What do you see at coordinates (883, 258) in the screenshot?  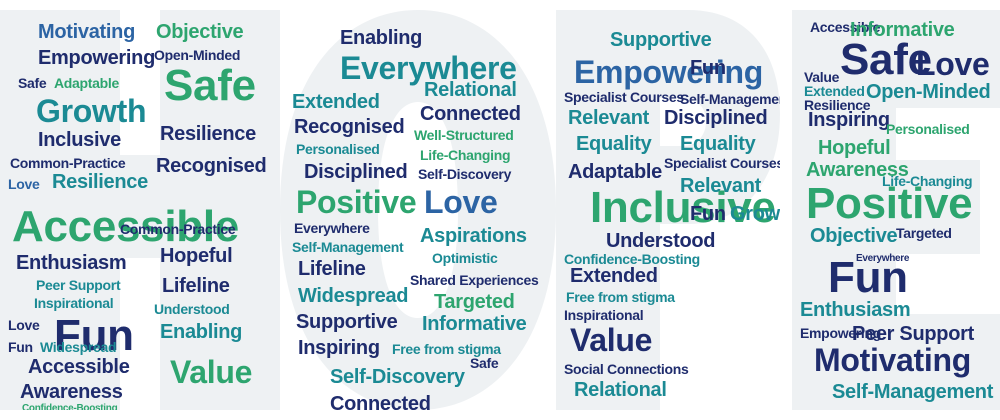 I see `e-word-17: Everywhere` at bounding box center [883, 258].